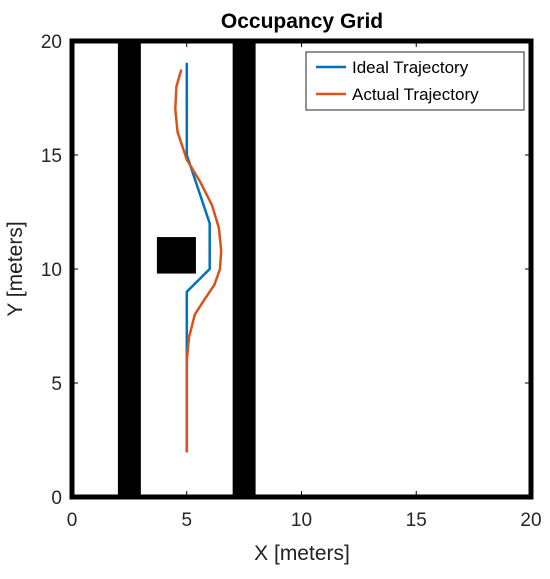 This screenshot has width=550, height=579. I want to click on x-tick-label: 0, so click(72, 520).